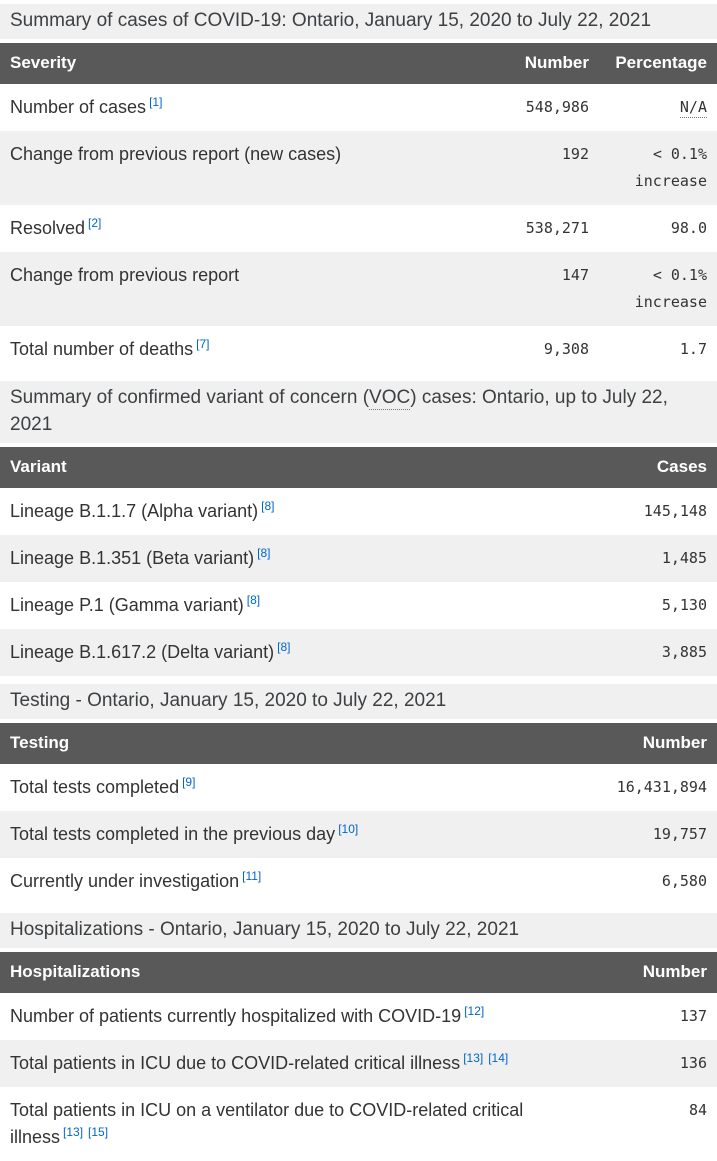 The image size is (717, 1161). I want to click on row-number: 3,885, so click(684, 651).